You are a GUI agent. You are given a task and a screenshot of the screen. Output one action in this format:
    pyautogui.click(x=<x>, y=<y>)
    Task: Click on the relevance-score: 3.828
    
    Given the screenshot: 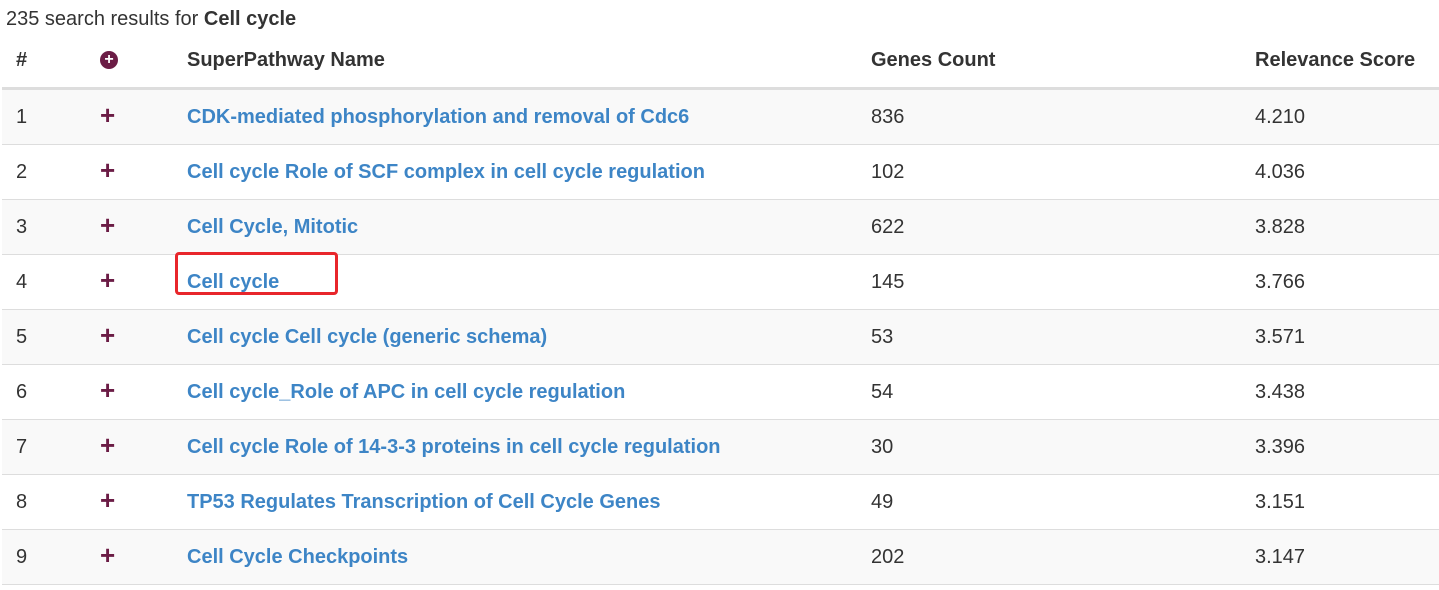 What is the action you would take?
    pyautogui.click(x=1347, y=227)
    